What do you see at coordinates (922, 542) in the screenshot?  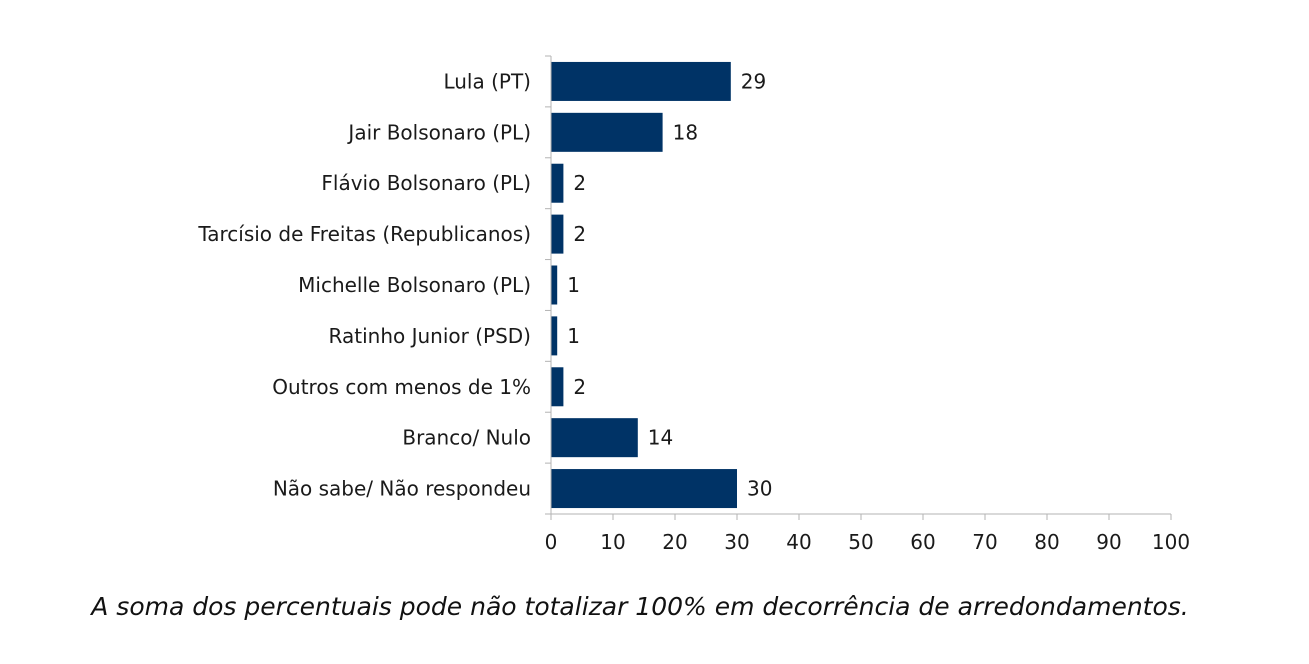 I see `x-tick-label-6: 60` at bounding box center [922, 542].